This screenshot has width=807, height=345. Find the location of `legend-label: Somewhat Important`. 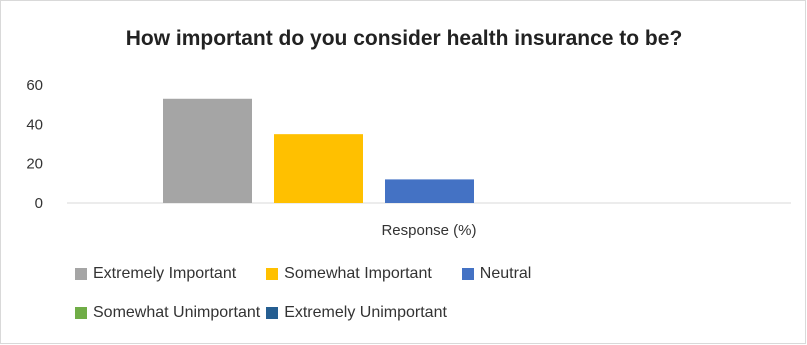

legend-label: Somewhat Important is located at coordinates (358, 273).